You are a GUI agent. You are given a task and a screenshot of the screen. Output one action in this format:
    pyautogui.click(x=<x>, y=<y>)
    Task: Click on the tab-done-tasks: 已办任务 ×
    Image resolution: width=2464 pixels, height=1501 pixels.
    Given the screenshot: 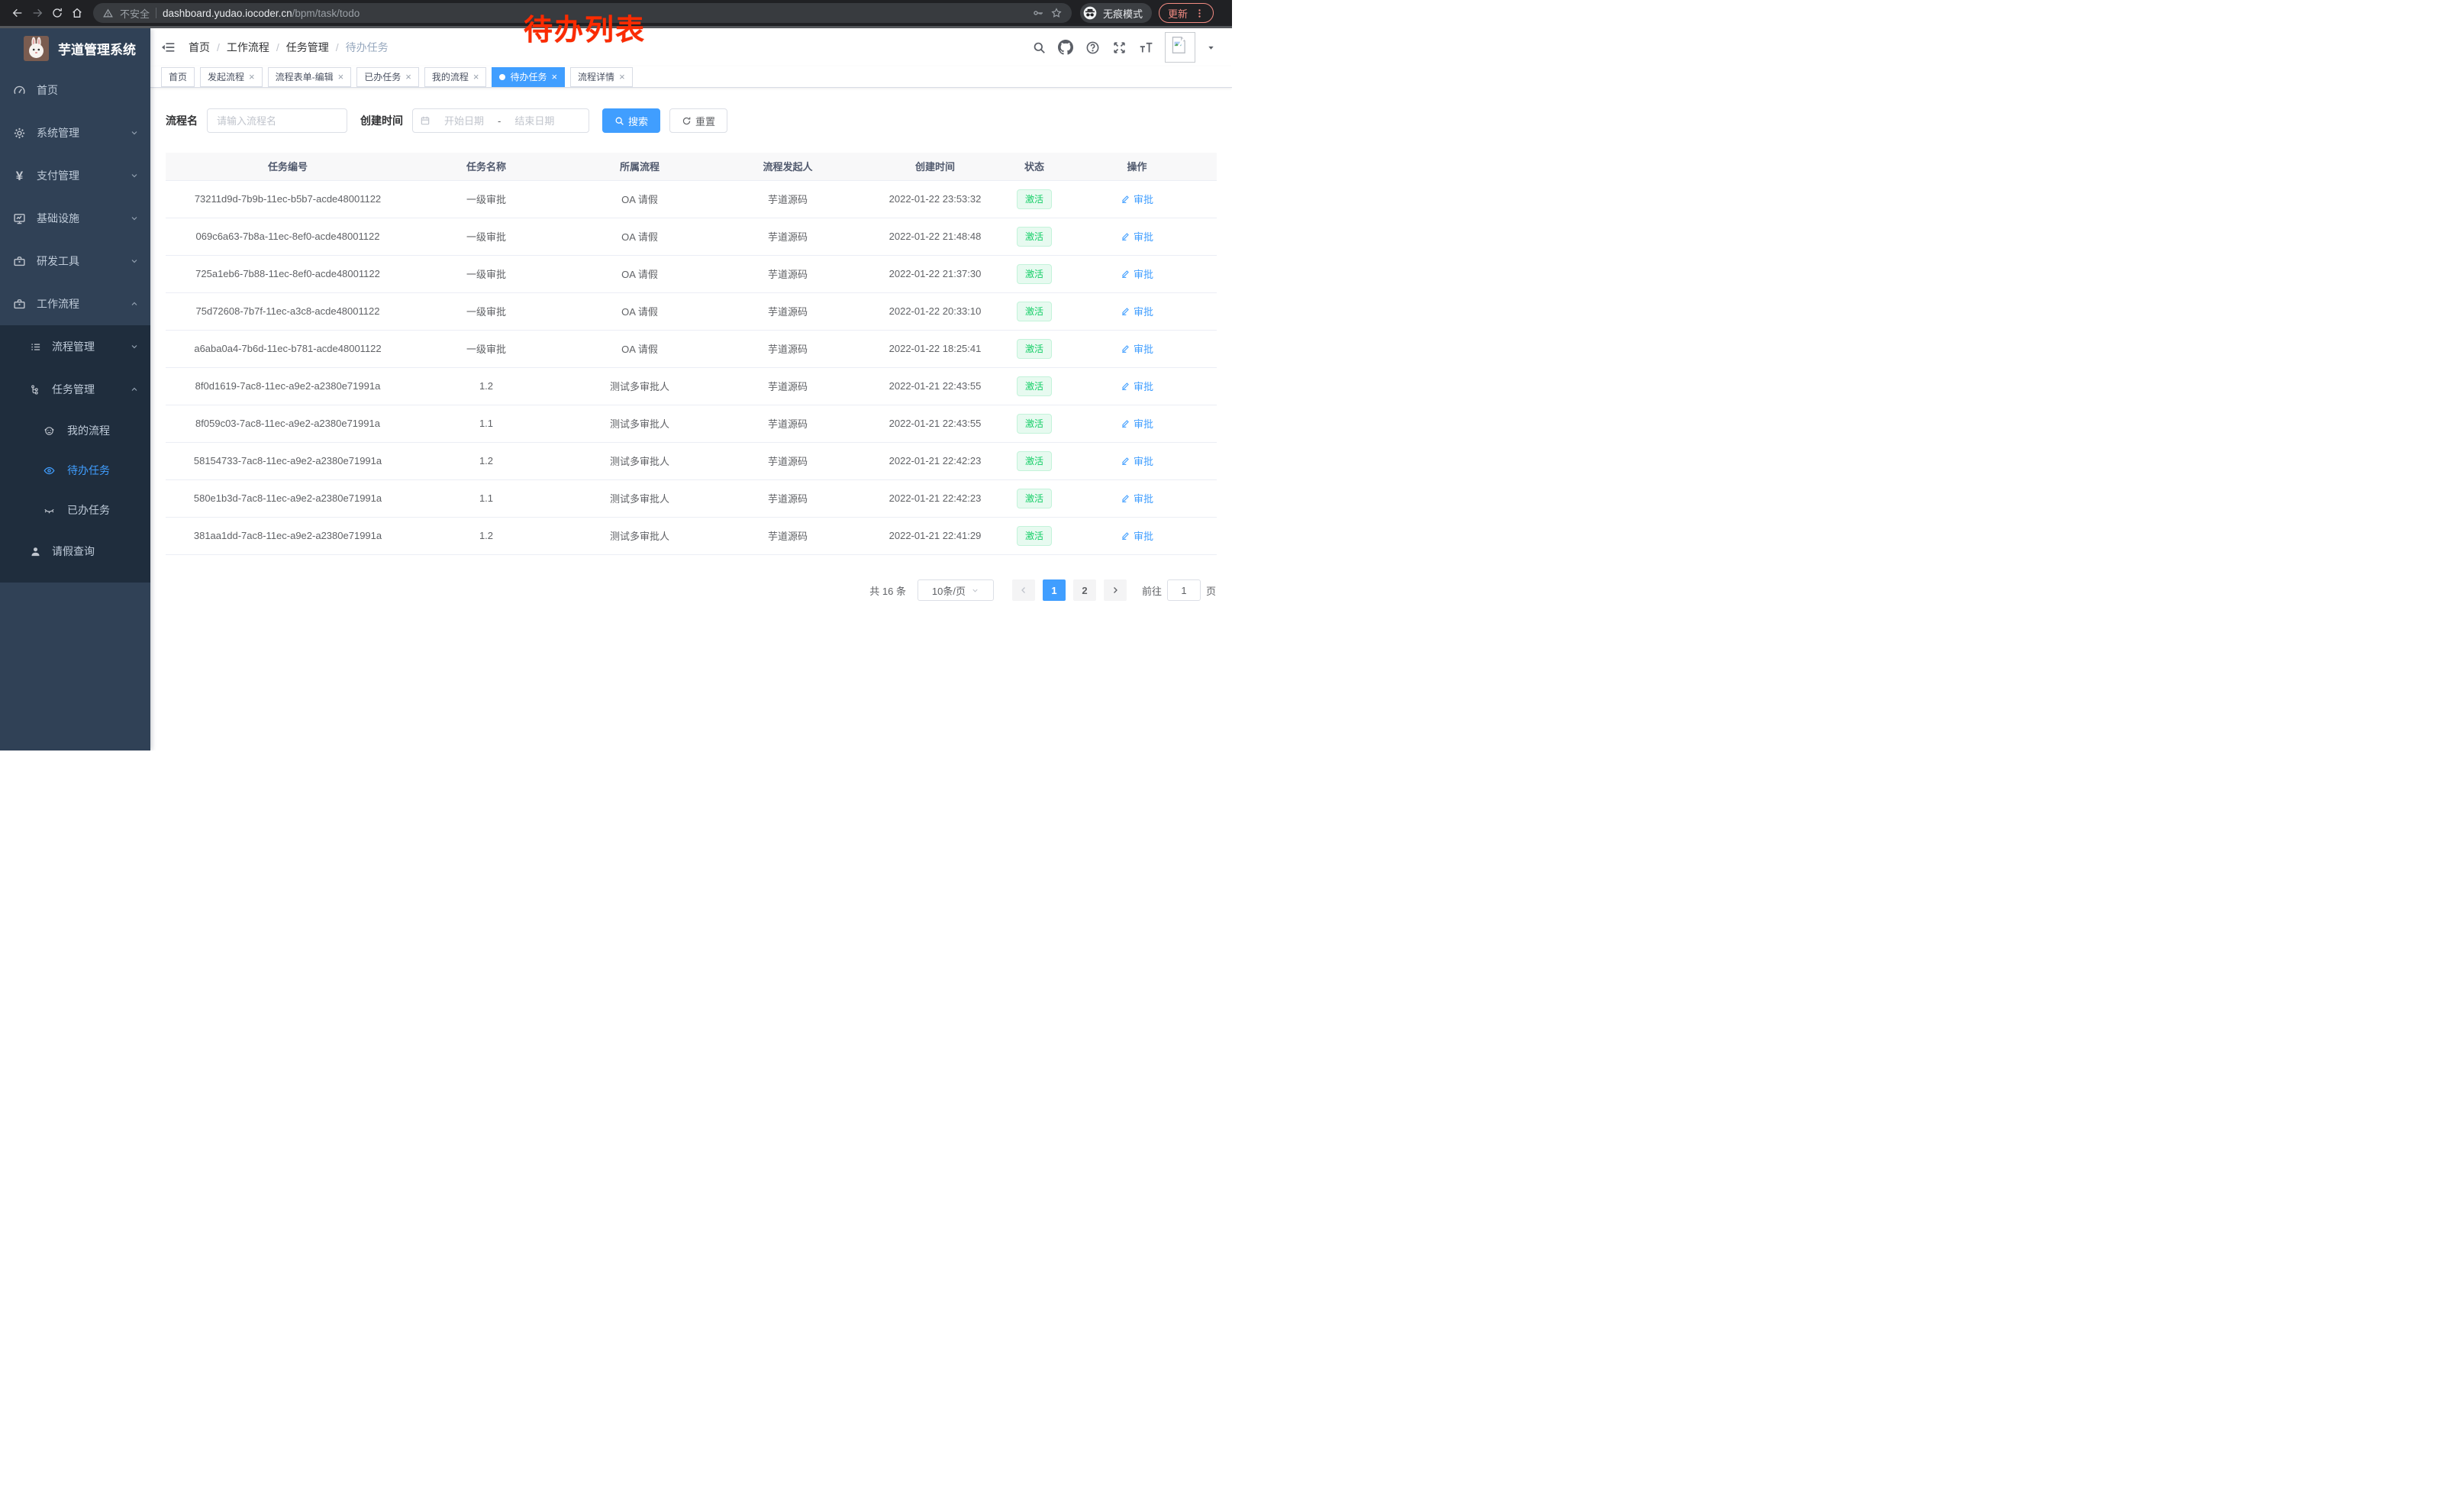 What is the action you would take?
    pyautogui.click(x=388, y=76)
    